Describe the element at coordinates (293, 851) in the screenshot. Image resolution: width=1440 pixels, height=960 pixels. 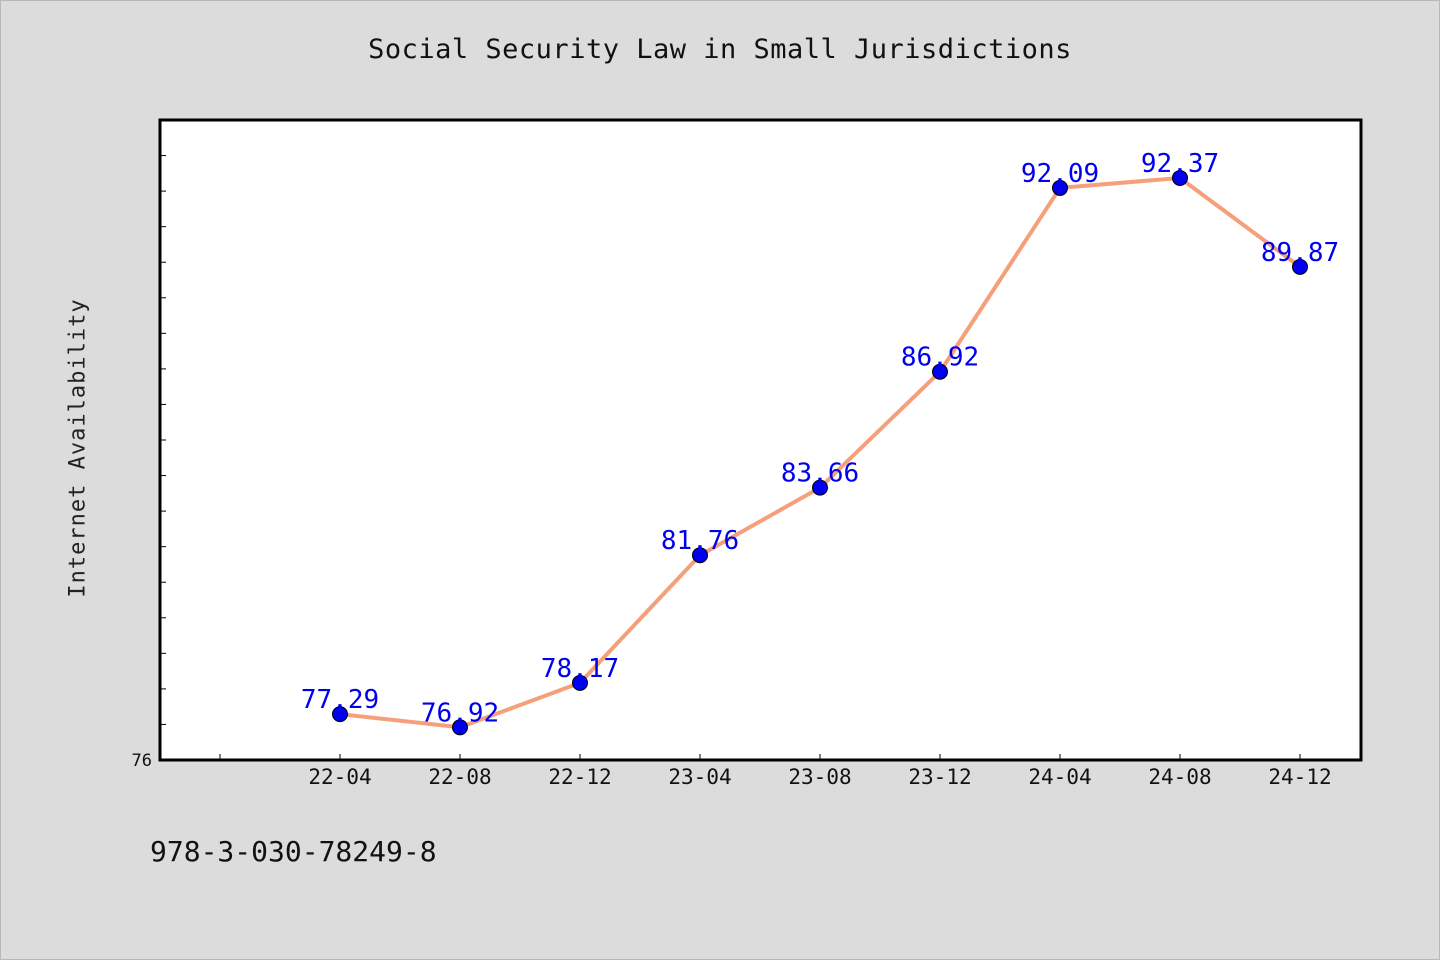
I see `isbn-identifier: 978-3-030-78249-8` at that location.